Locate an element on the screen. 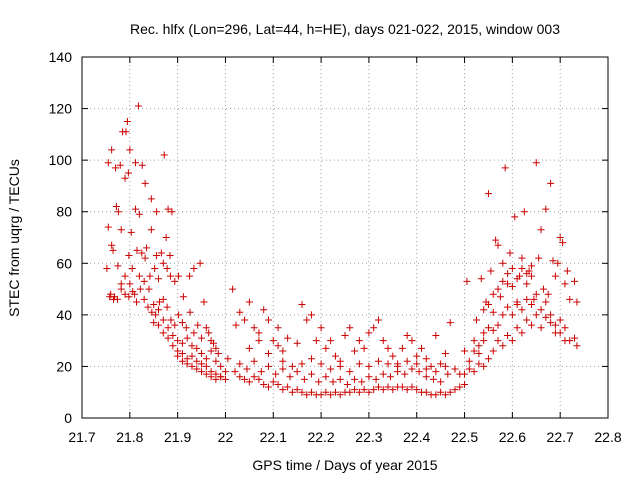 The width and height of the screenshot is (640, 480). x-tick-label: 21.7 is located at coordinates (81, 437).